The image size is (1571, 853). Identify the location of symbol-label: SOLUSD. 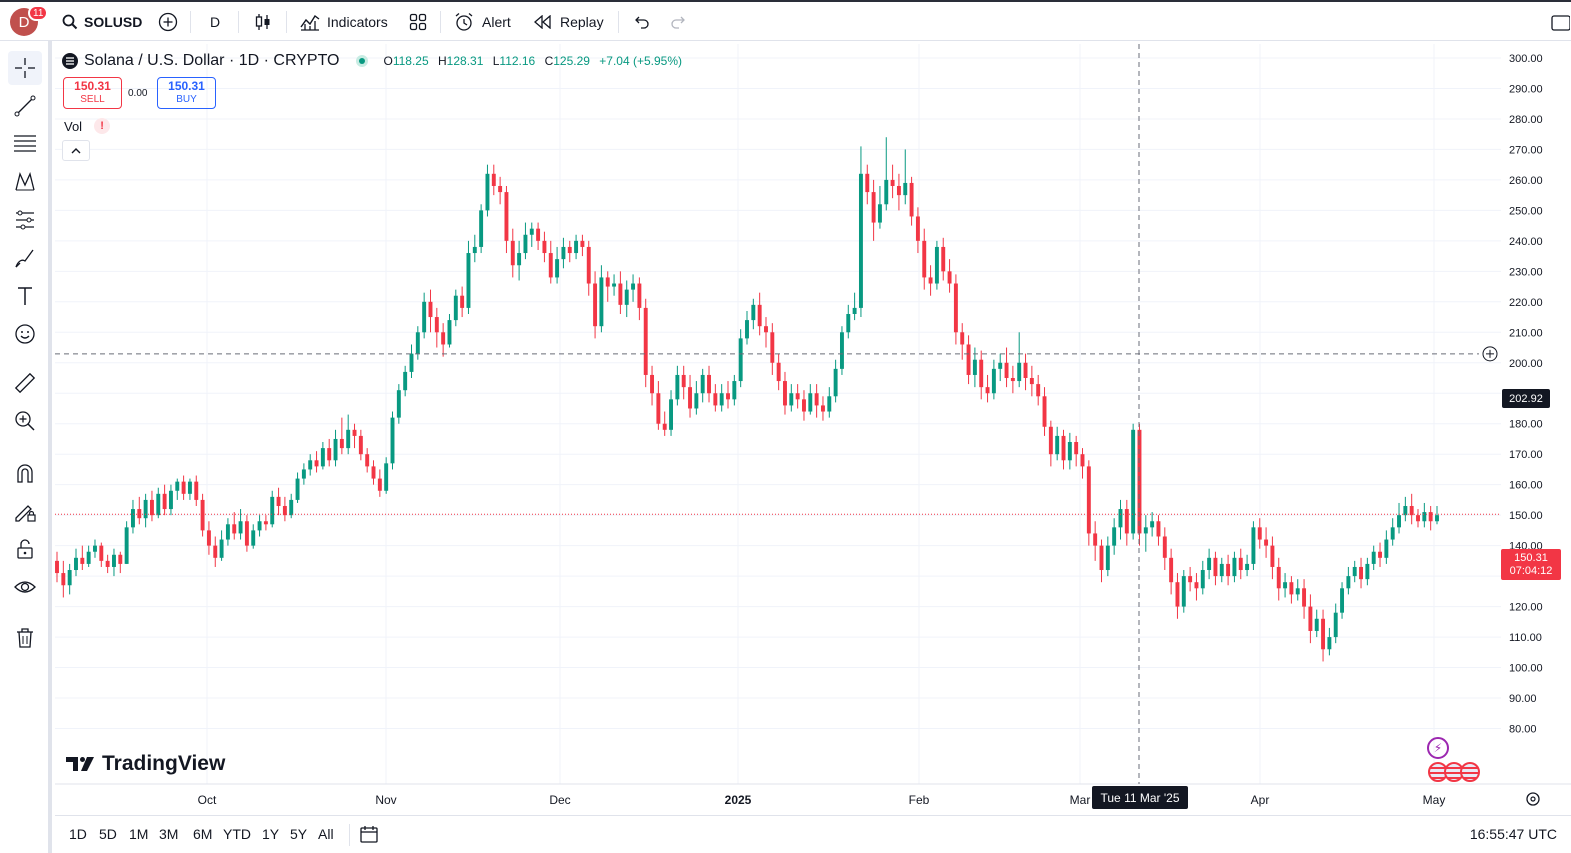
(113, 21).